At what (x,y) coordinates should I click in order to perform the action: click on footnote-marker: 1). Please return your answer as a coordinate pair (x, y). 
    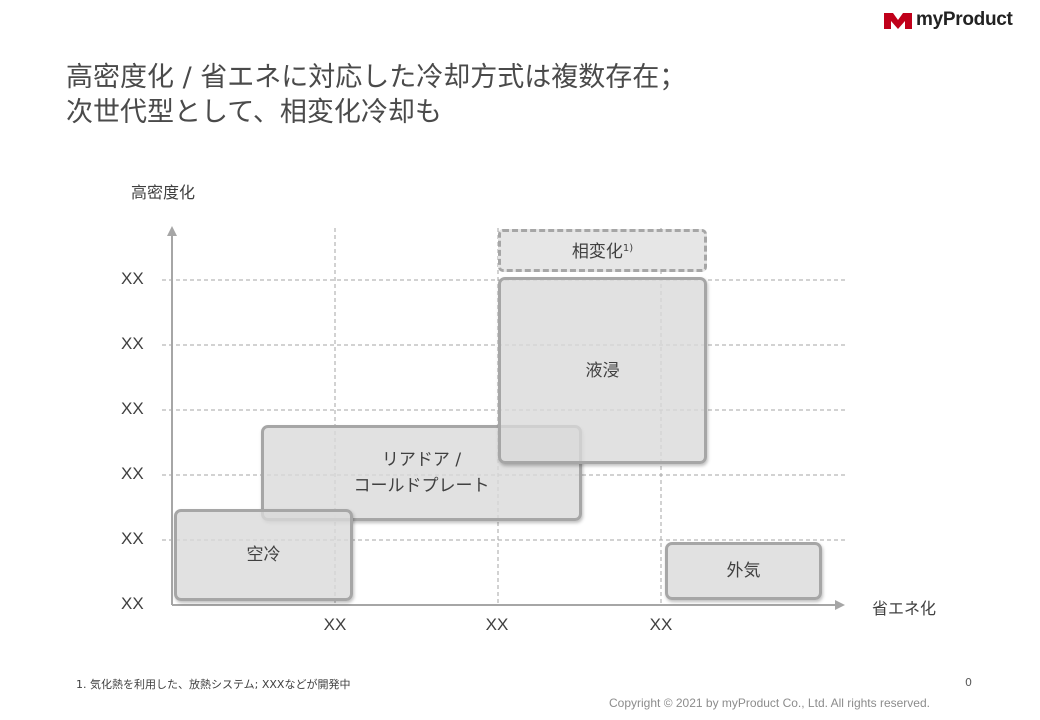
    Looking at the image, I should click on (628, 248).